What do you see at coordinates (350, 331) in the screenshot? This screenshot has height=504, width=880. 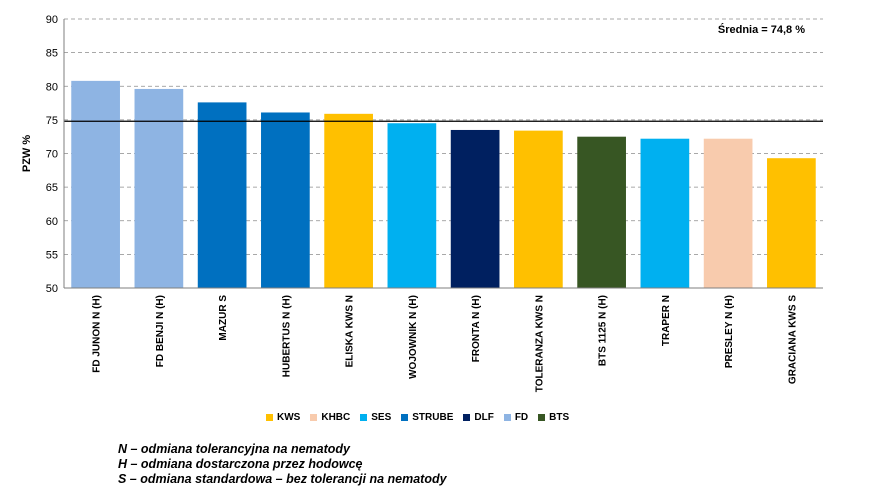 I see `x-tick-label: ELISKA KWS N` at bounding box center [350, 331].